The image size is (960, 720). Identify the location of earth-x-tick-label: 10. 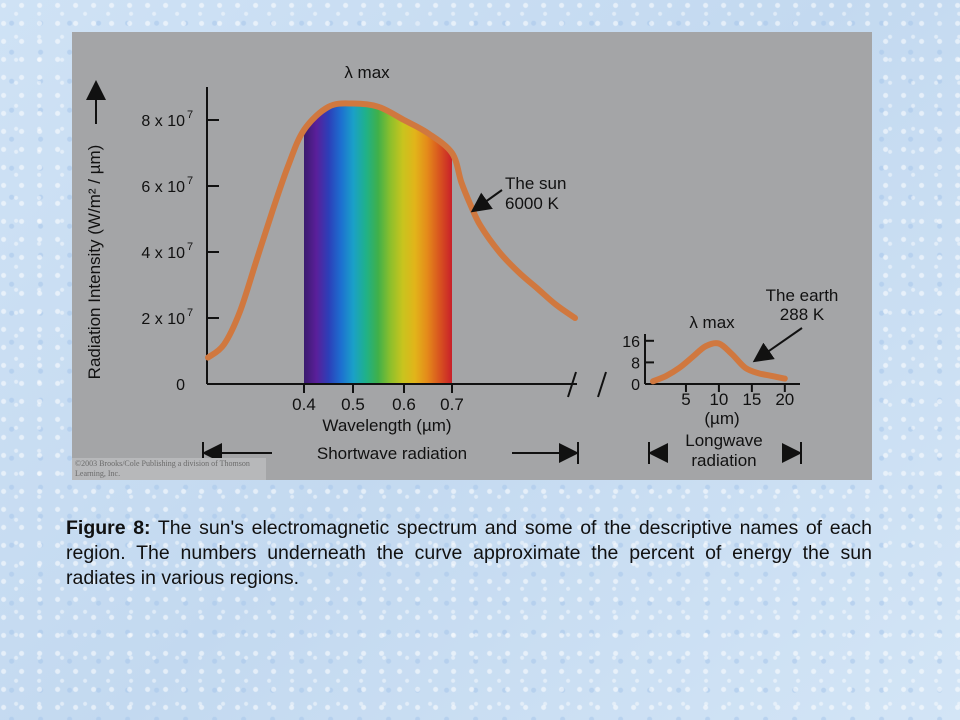
(718, 399).